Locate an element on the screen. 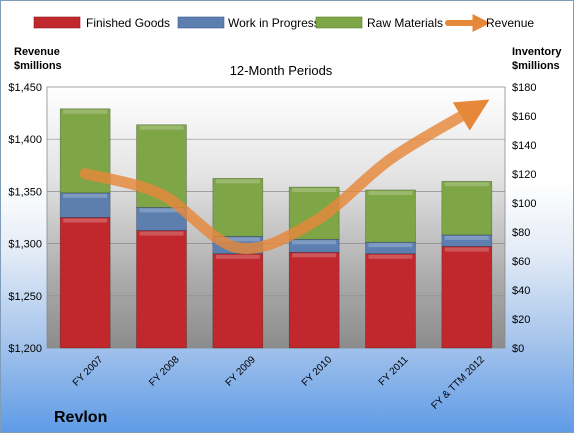 The height and width of the screenshot is (433, 574). x-tick-label-fy-2011: FY 2011 is located at coordinates (394, 371).